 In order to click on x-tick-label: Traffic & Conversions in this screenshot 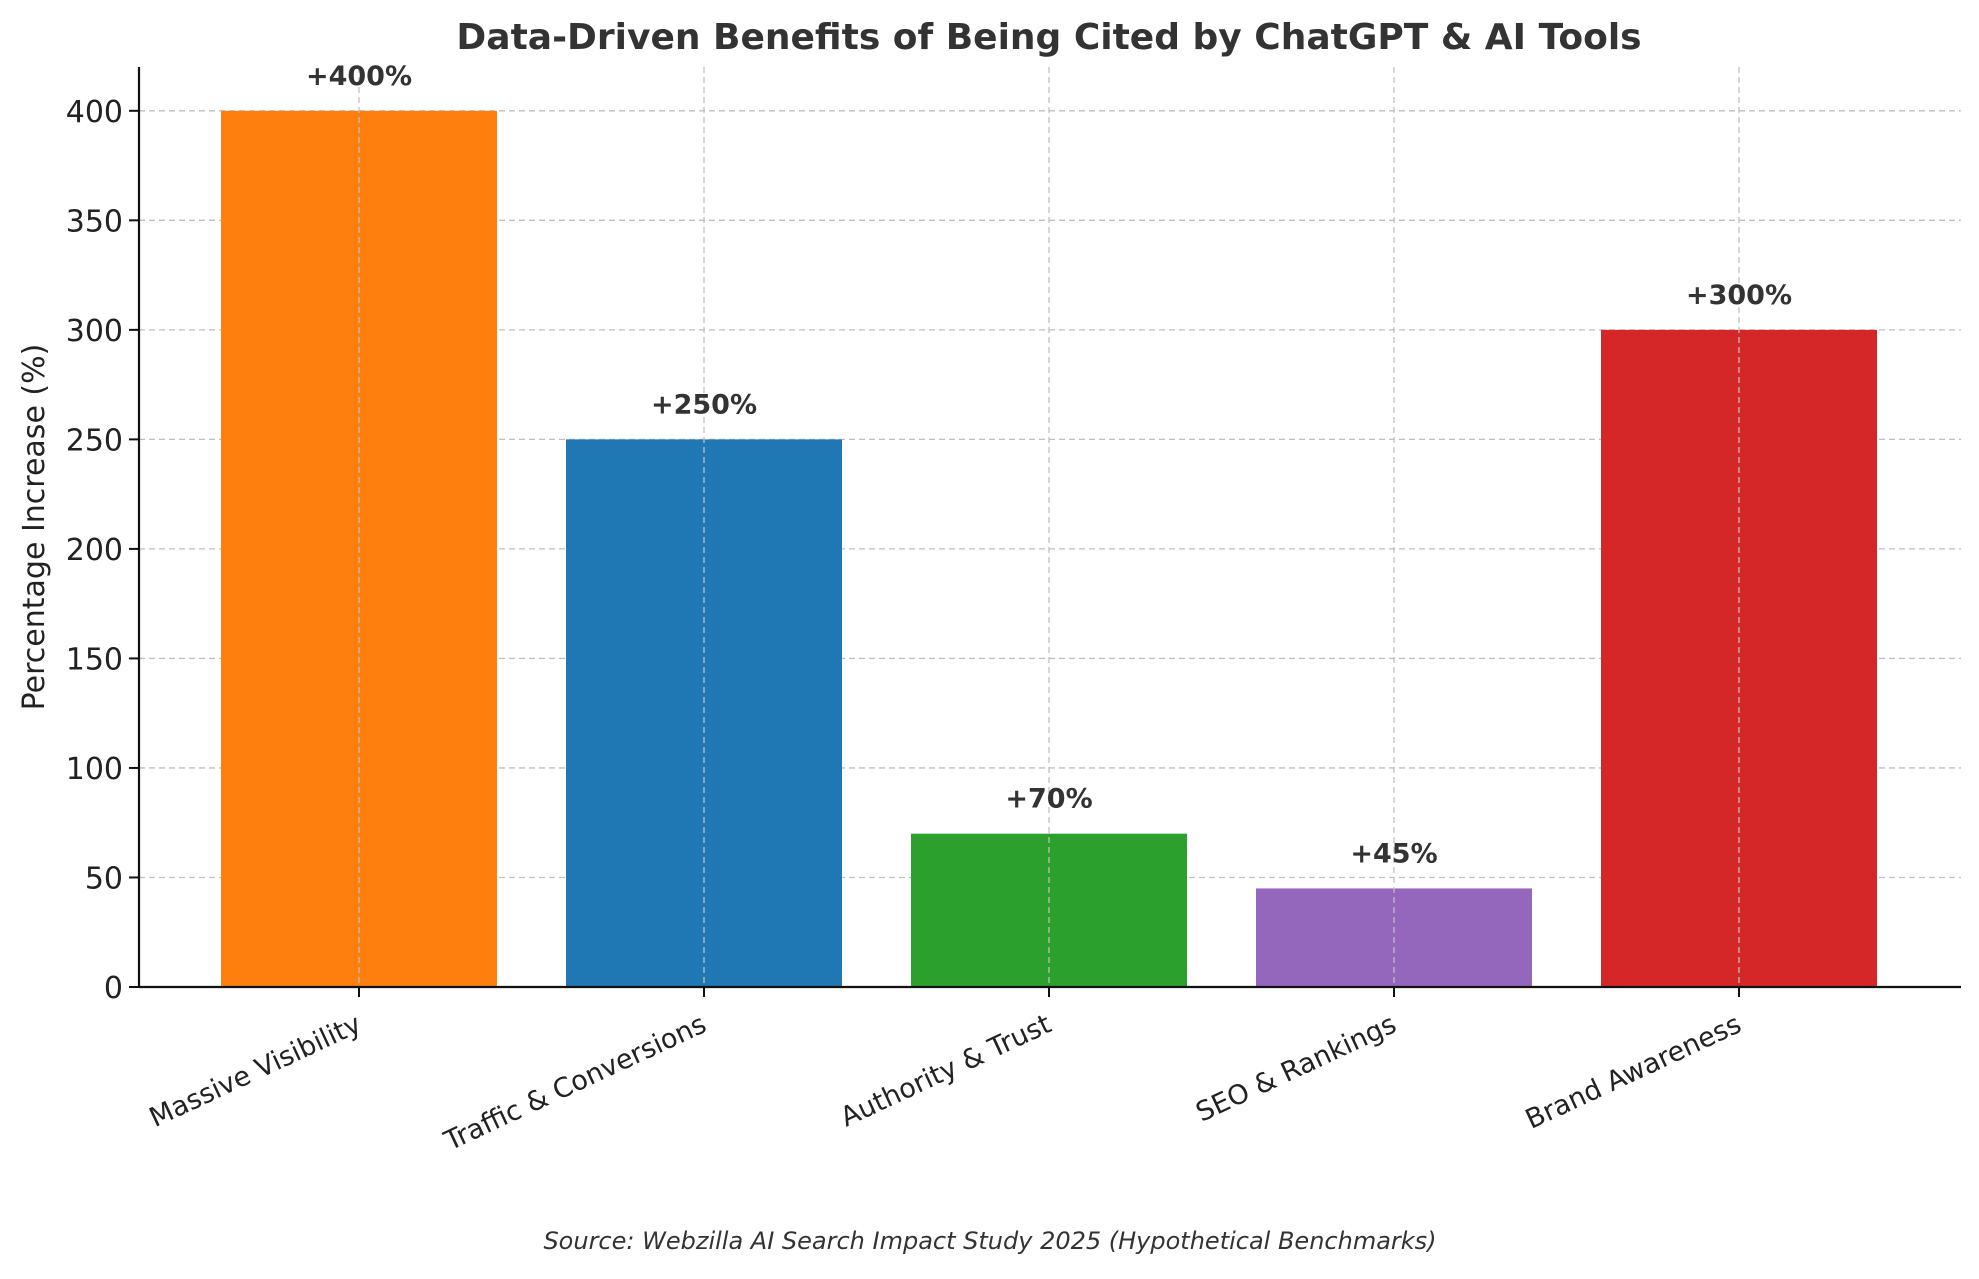, I will do `click(575, 1083)`.